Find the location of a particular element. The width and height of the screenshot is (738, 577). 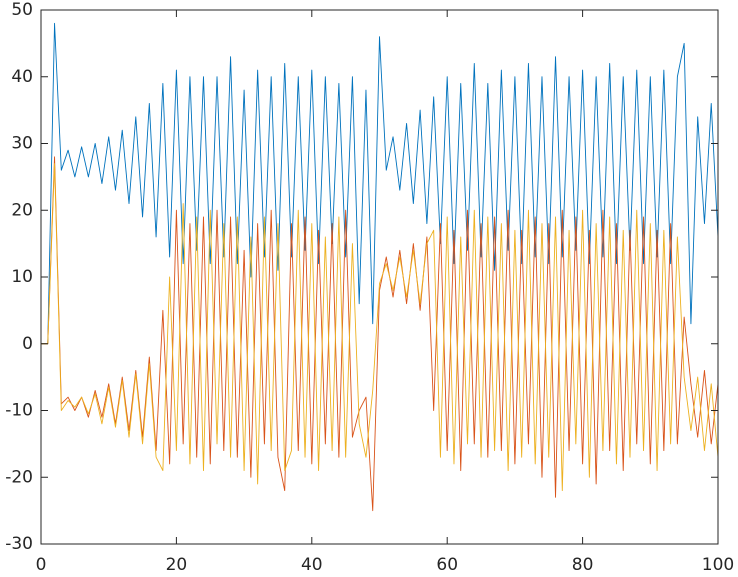

y-tick-label: 20 is located at coordinates (22, 210).